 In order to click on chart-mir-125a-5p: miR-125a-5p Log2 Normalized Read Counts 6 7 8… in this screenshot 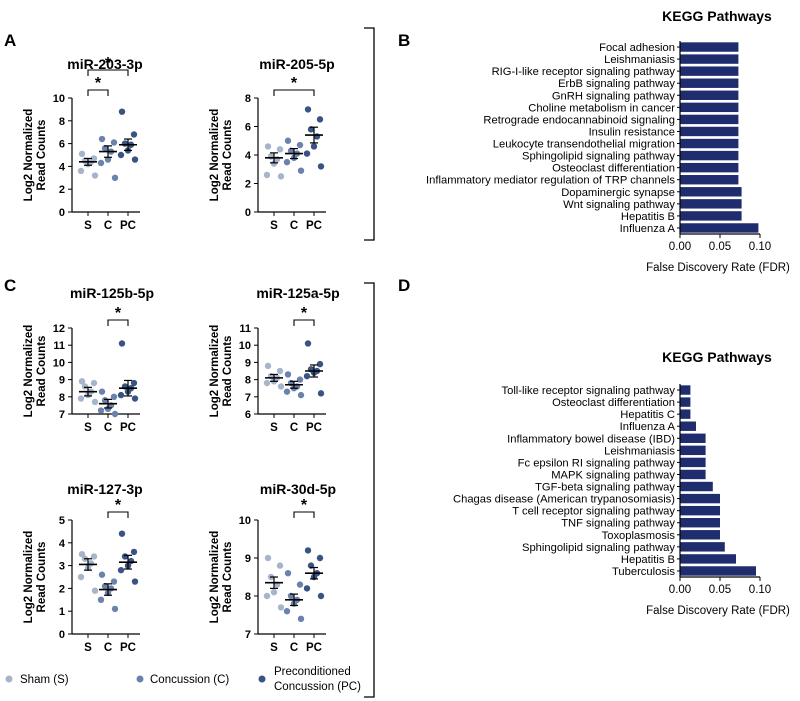, I will do `click(274, 359)`.